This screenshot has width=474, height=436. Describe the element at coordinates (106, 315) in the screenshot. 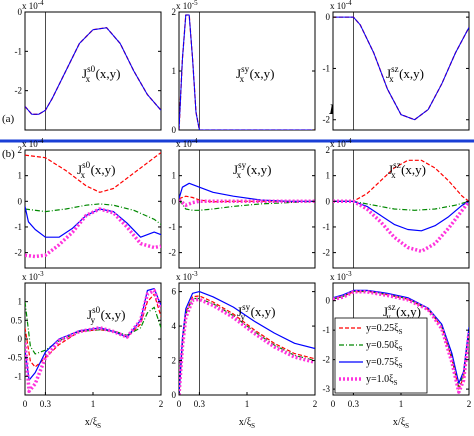

I see `panel-title: Js0 y (x,y)` at that location.